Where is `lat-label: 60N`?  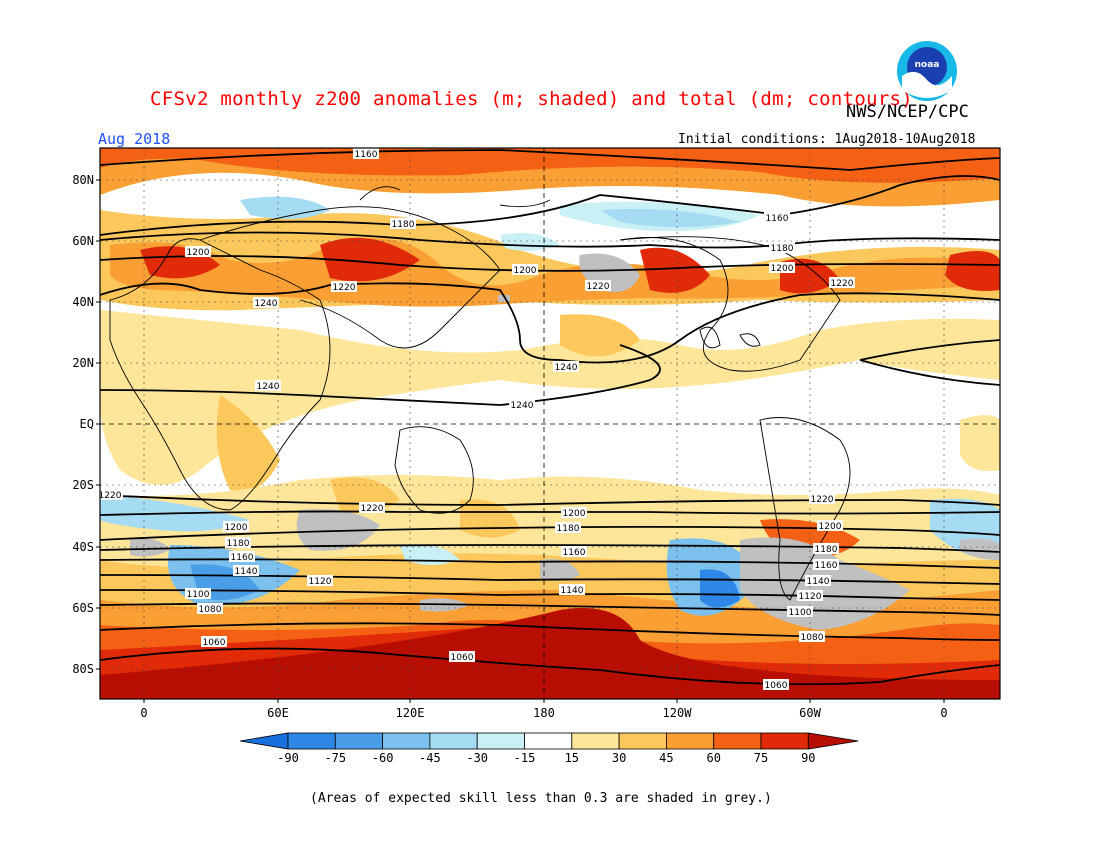
lat-label: 60N is located at coordinates (83, 241).